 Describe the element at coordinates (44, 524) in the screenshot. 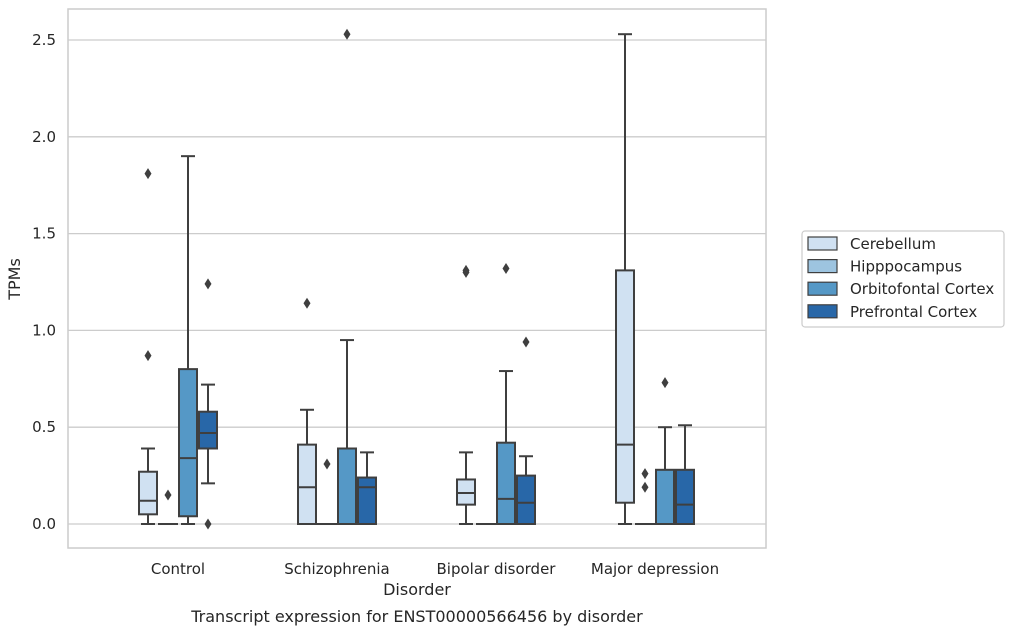

I see `y-tick-label: 0.0` at that location.